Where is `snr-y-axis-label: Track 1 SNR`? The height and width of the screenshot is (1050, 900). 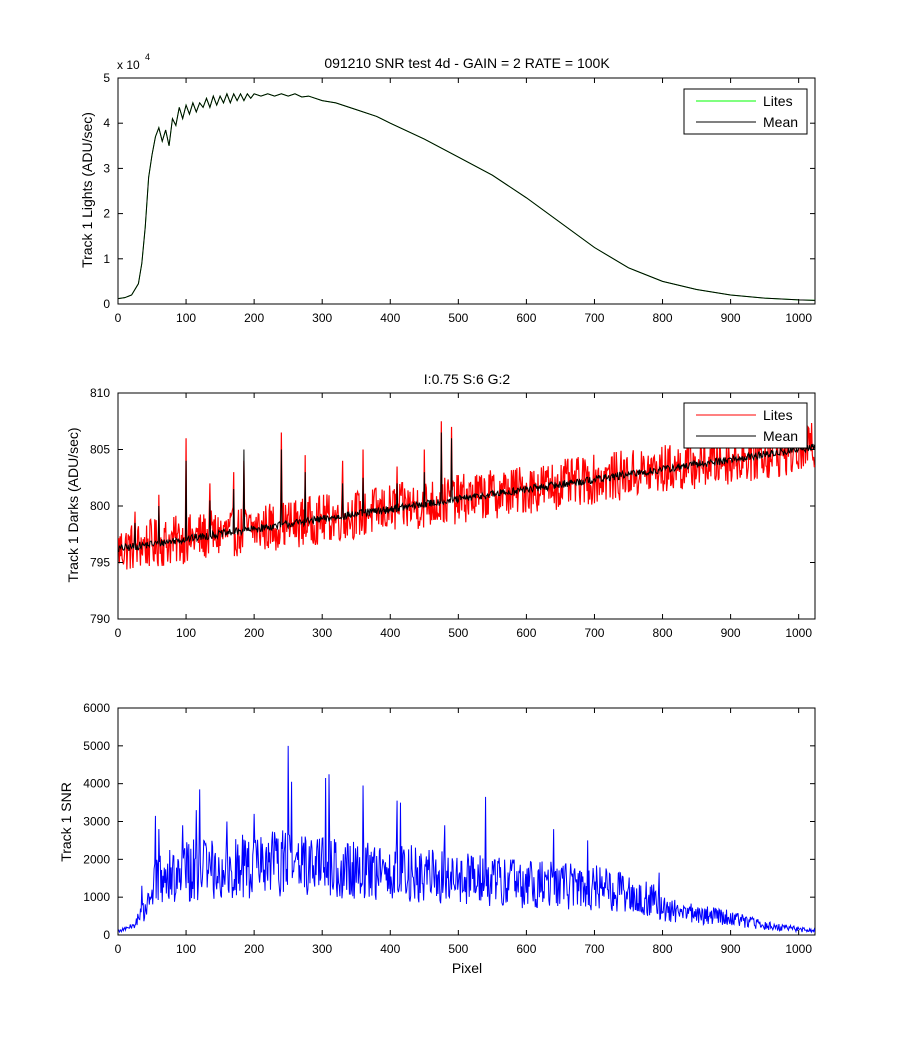 snr-y-axis-label: Track 1 SNR is located at coordinates (66, 822).